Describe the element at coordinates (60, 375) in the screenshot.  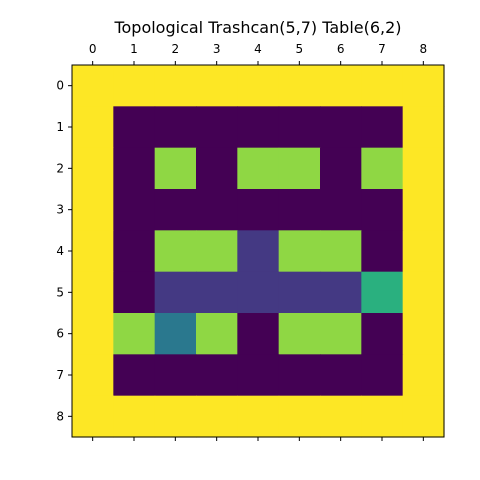
I see `y-tick-label: 7` at that location.